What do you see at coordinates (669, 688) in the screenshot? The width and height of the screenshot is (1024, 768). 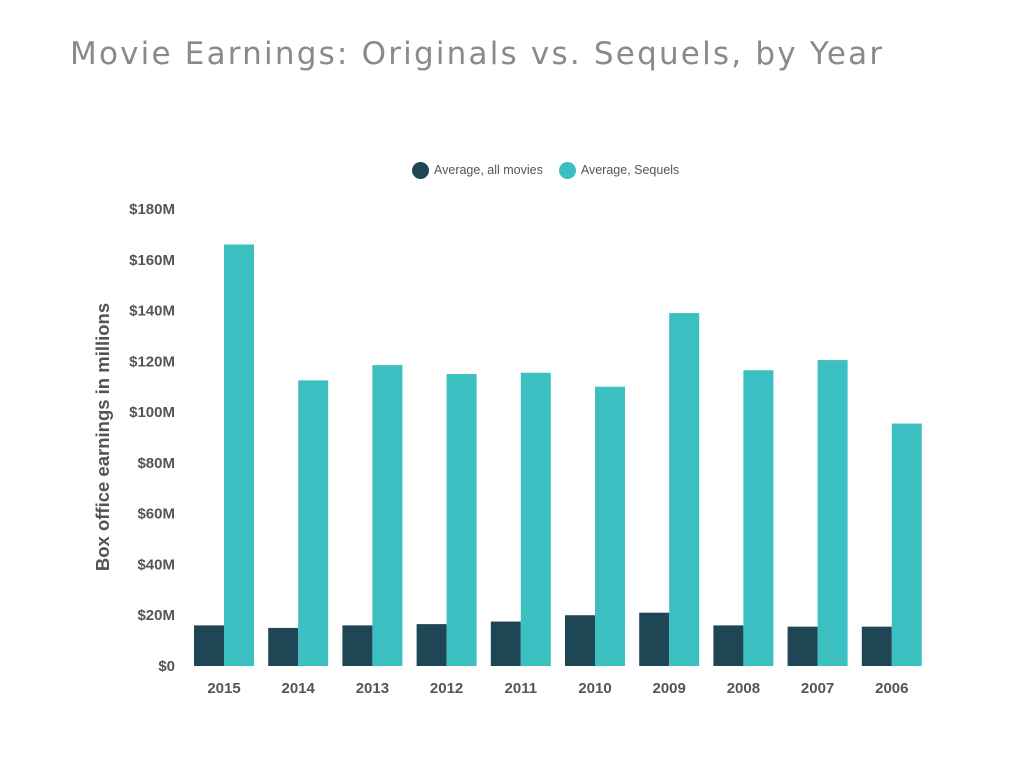 I see `x-tick-label-2009: 2009` at bounding box center [669, 688].